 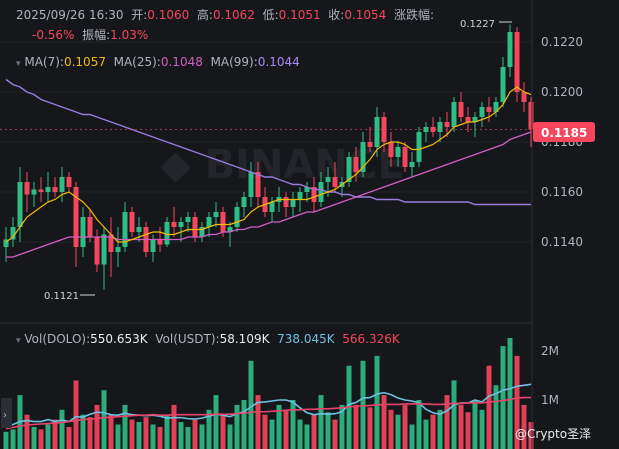 I want to click on ma25-label: MA(25):, so click(x=137, y=62).